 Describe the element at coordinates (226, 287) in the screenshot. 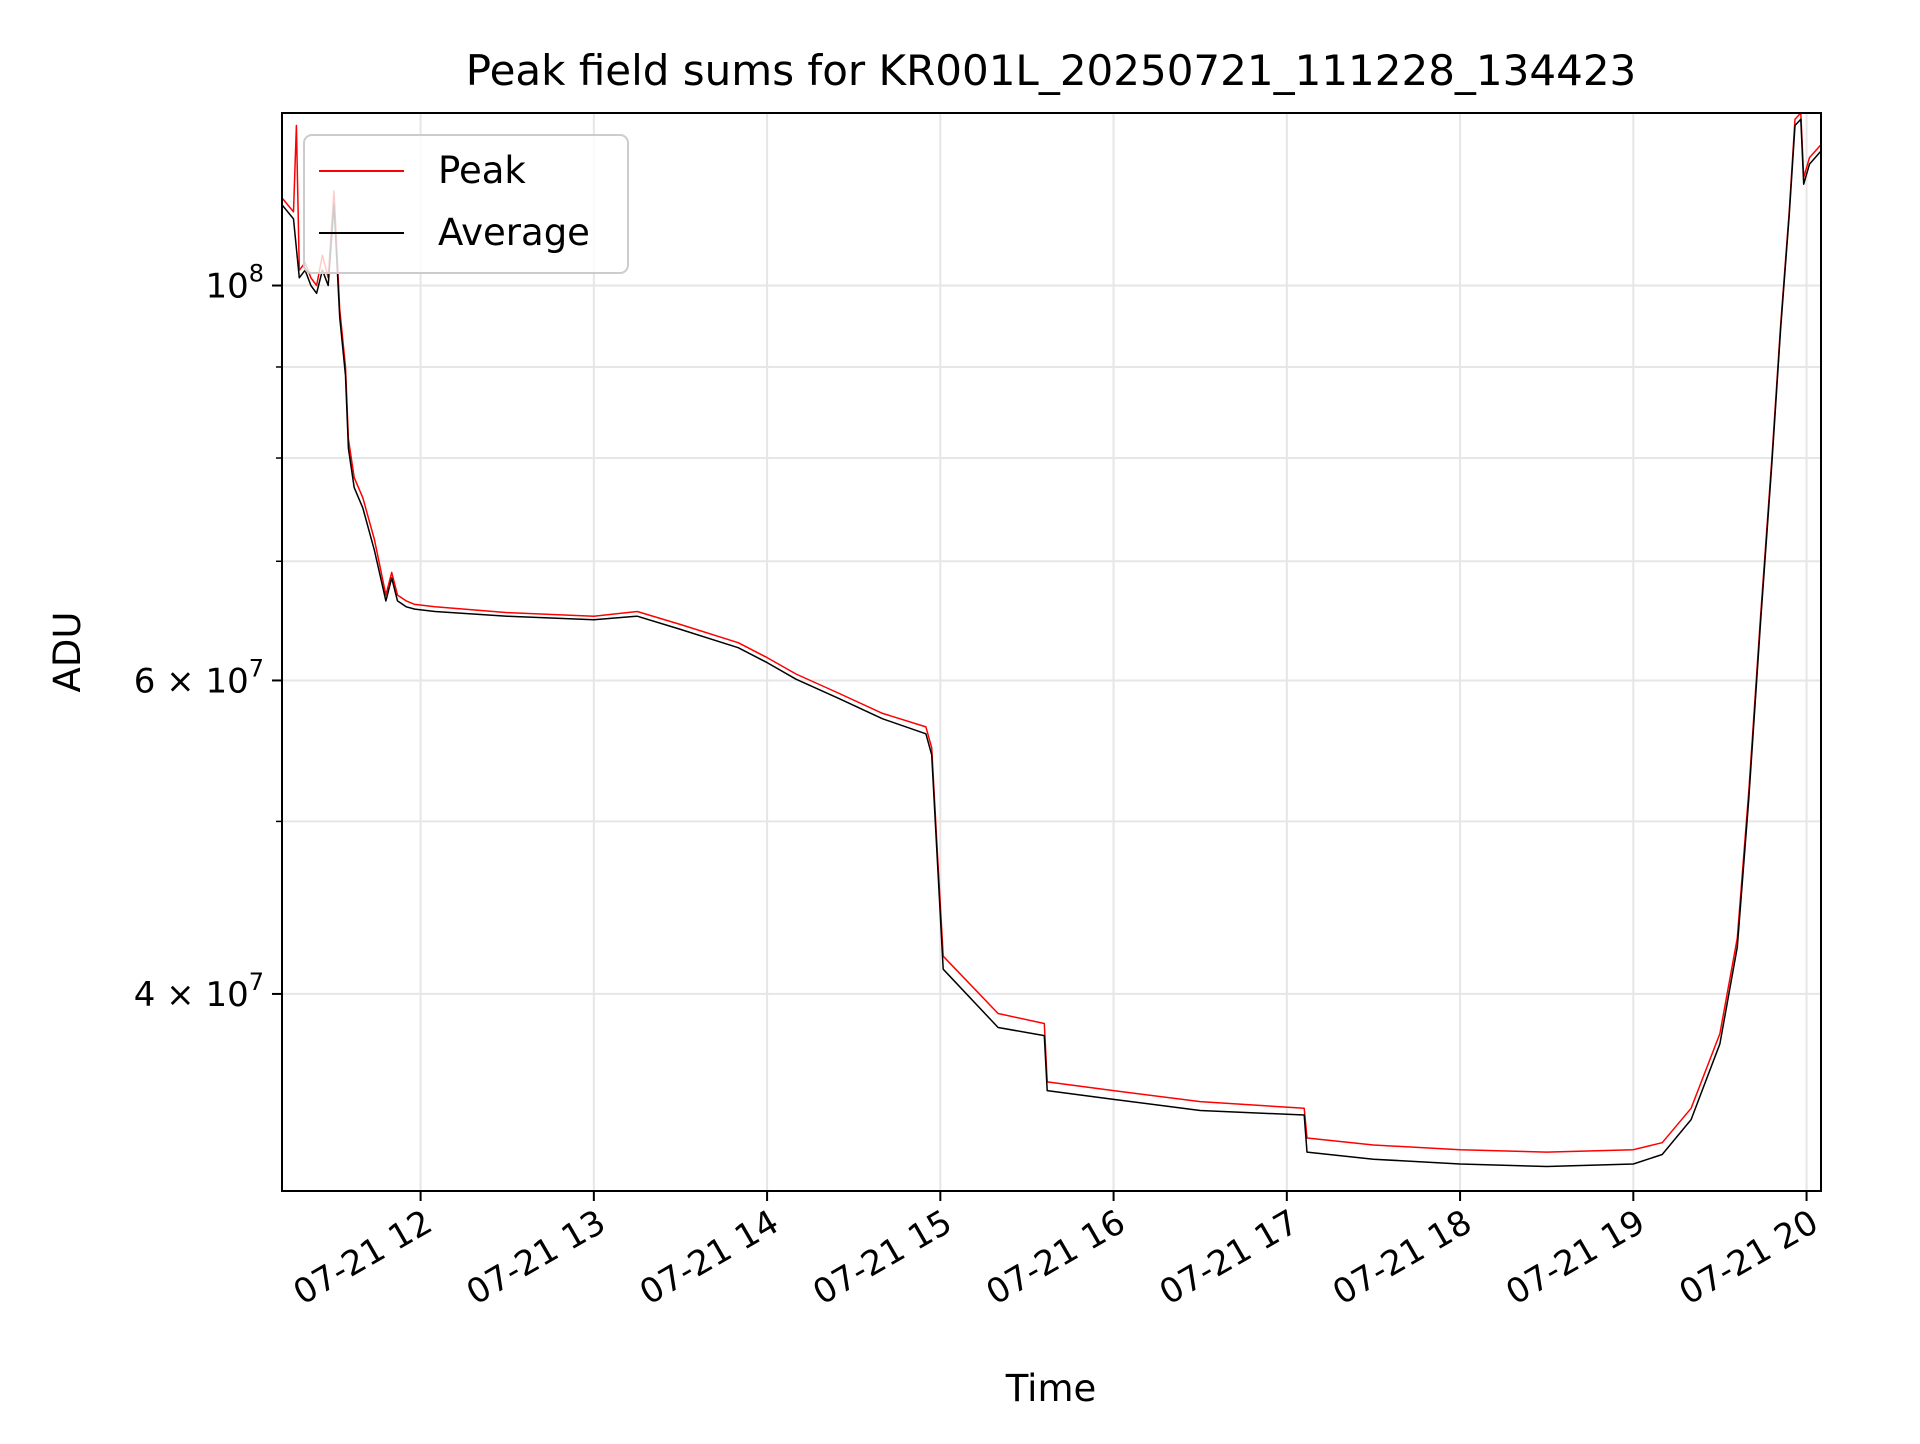

I see `y-tick-label-base: 10` at that location.